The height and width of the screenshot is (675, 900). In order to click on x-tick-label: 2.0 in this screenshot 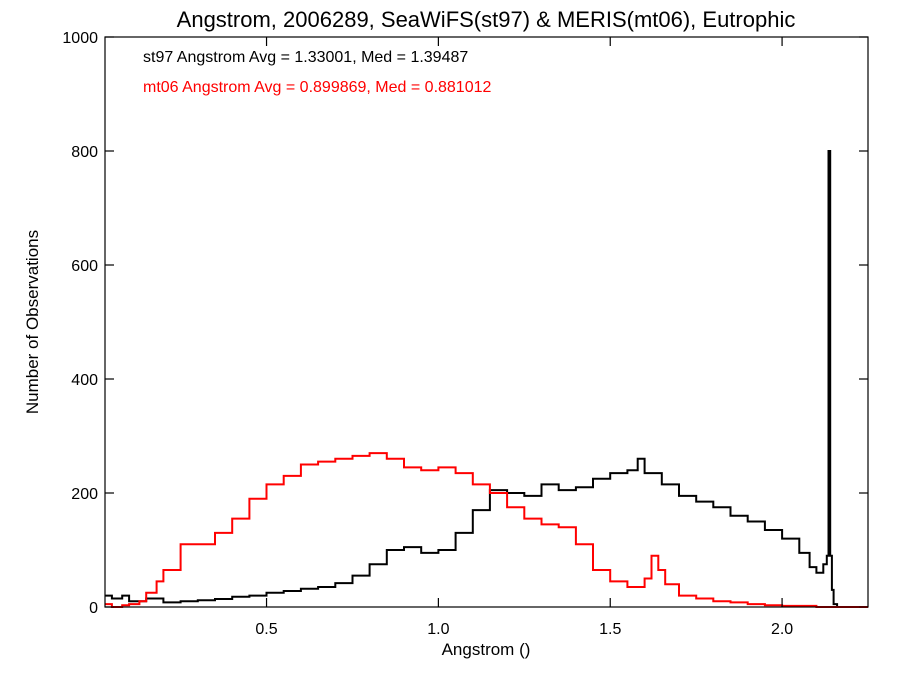, I will do `click(782, 629)`.